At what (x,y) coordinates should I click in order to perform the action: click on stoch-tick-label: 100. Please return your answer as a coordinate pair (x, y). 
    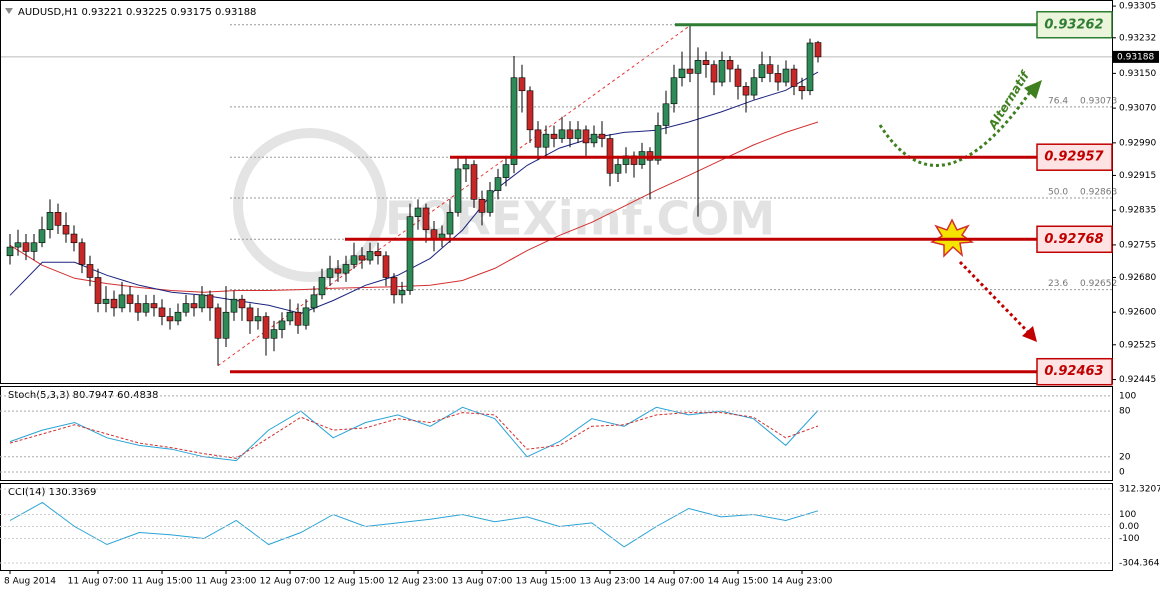
    Looking at the image, I should click on (1127, 396).